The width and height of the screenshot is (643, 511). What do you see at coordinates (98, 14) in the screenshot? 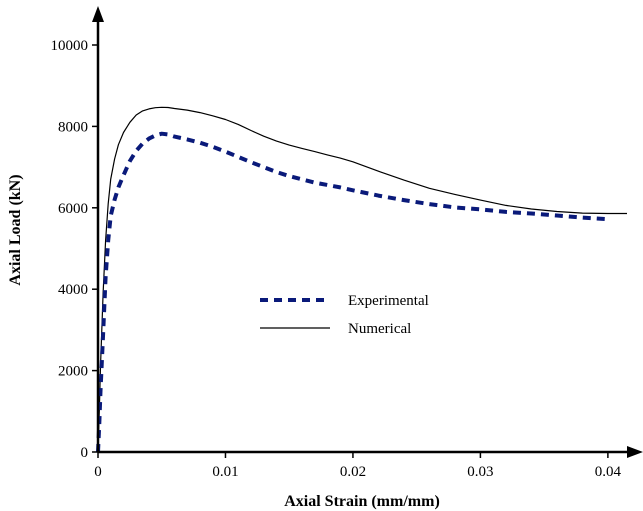
I see `y-axis-arrow` at bounding box center [98, 14].